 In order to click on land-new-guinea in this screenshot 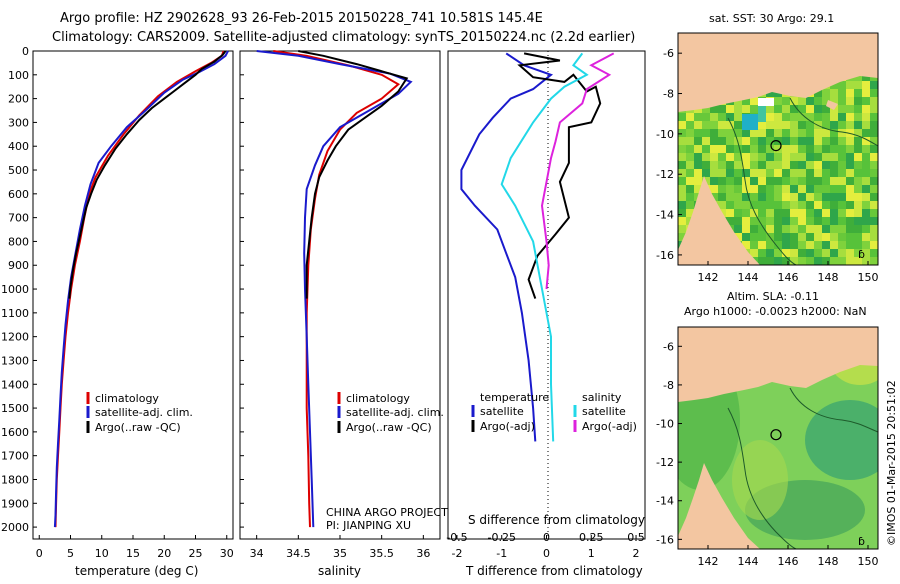, I will do `click(778, 364)`.